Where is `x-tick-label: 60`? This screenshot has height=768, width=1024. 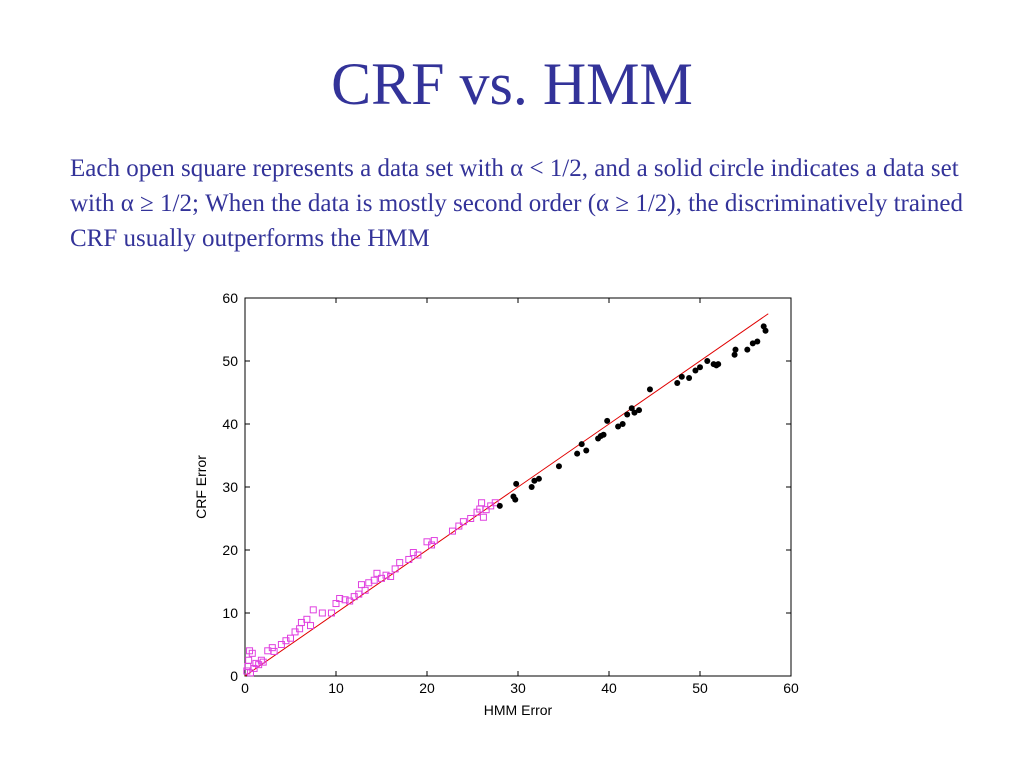
x-tick-label: 60 is located at coordinates (791, 688).